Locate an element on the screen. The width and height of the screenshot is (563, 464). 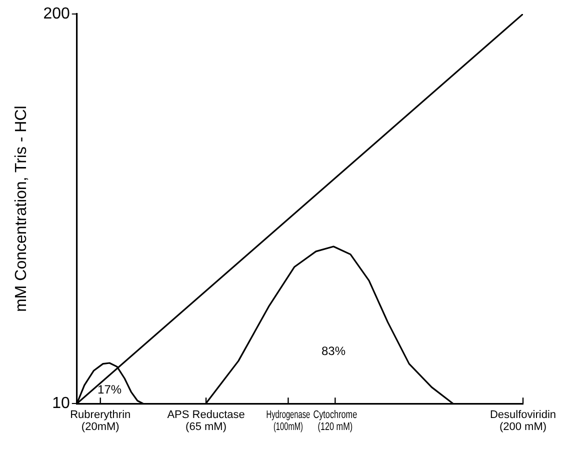
annotation: 83% is located at coordinates (334, 351).